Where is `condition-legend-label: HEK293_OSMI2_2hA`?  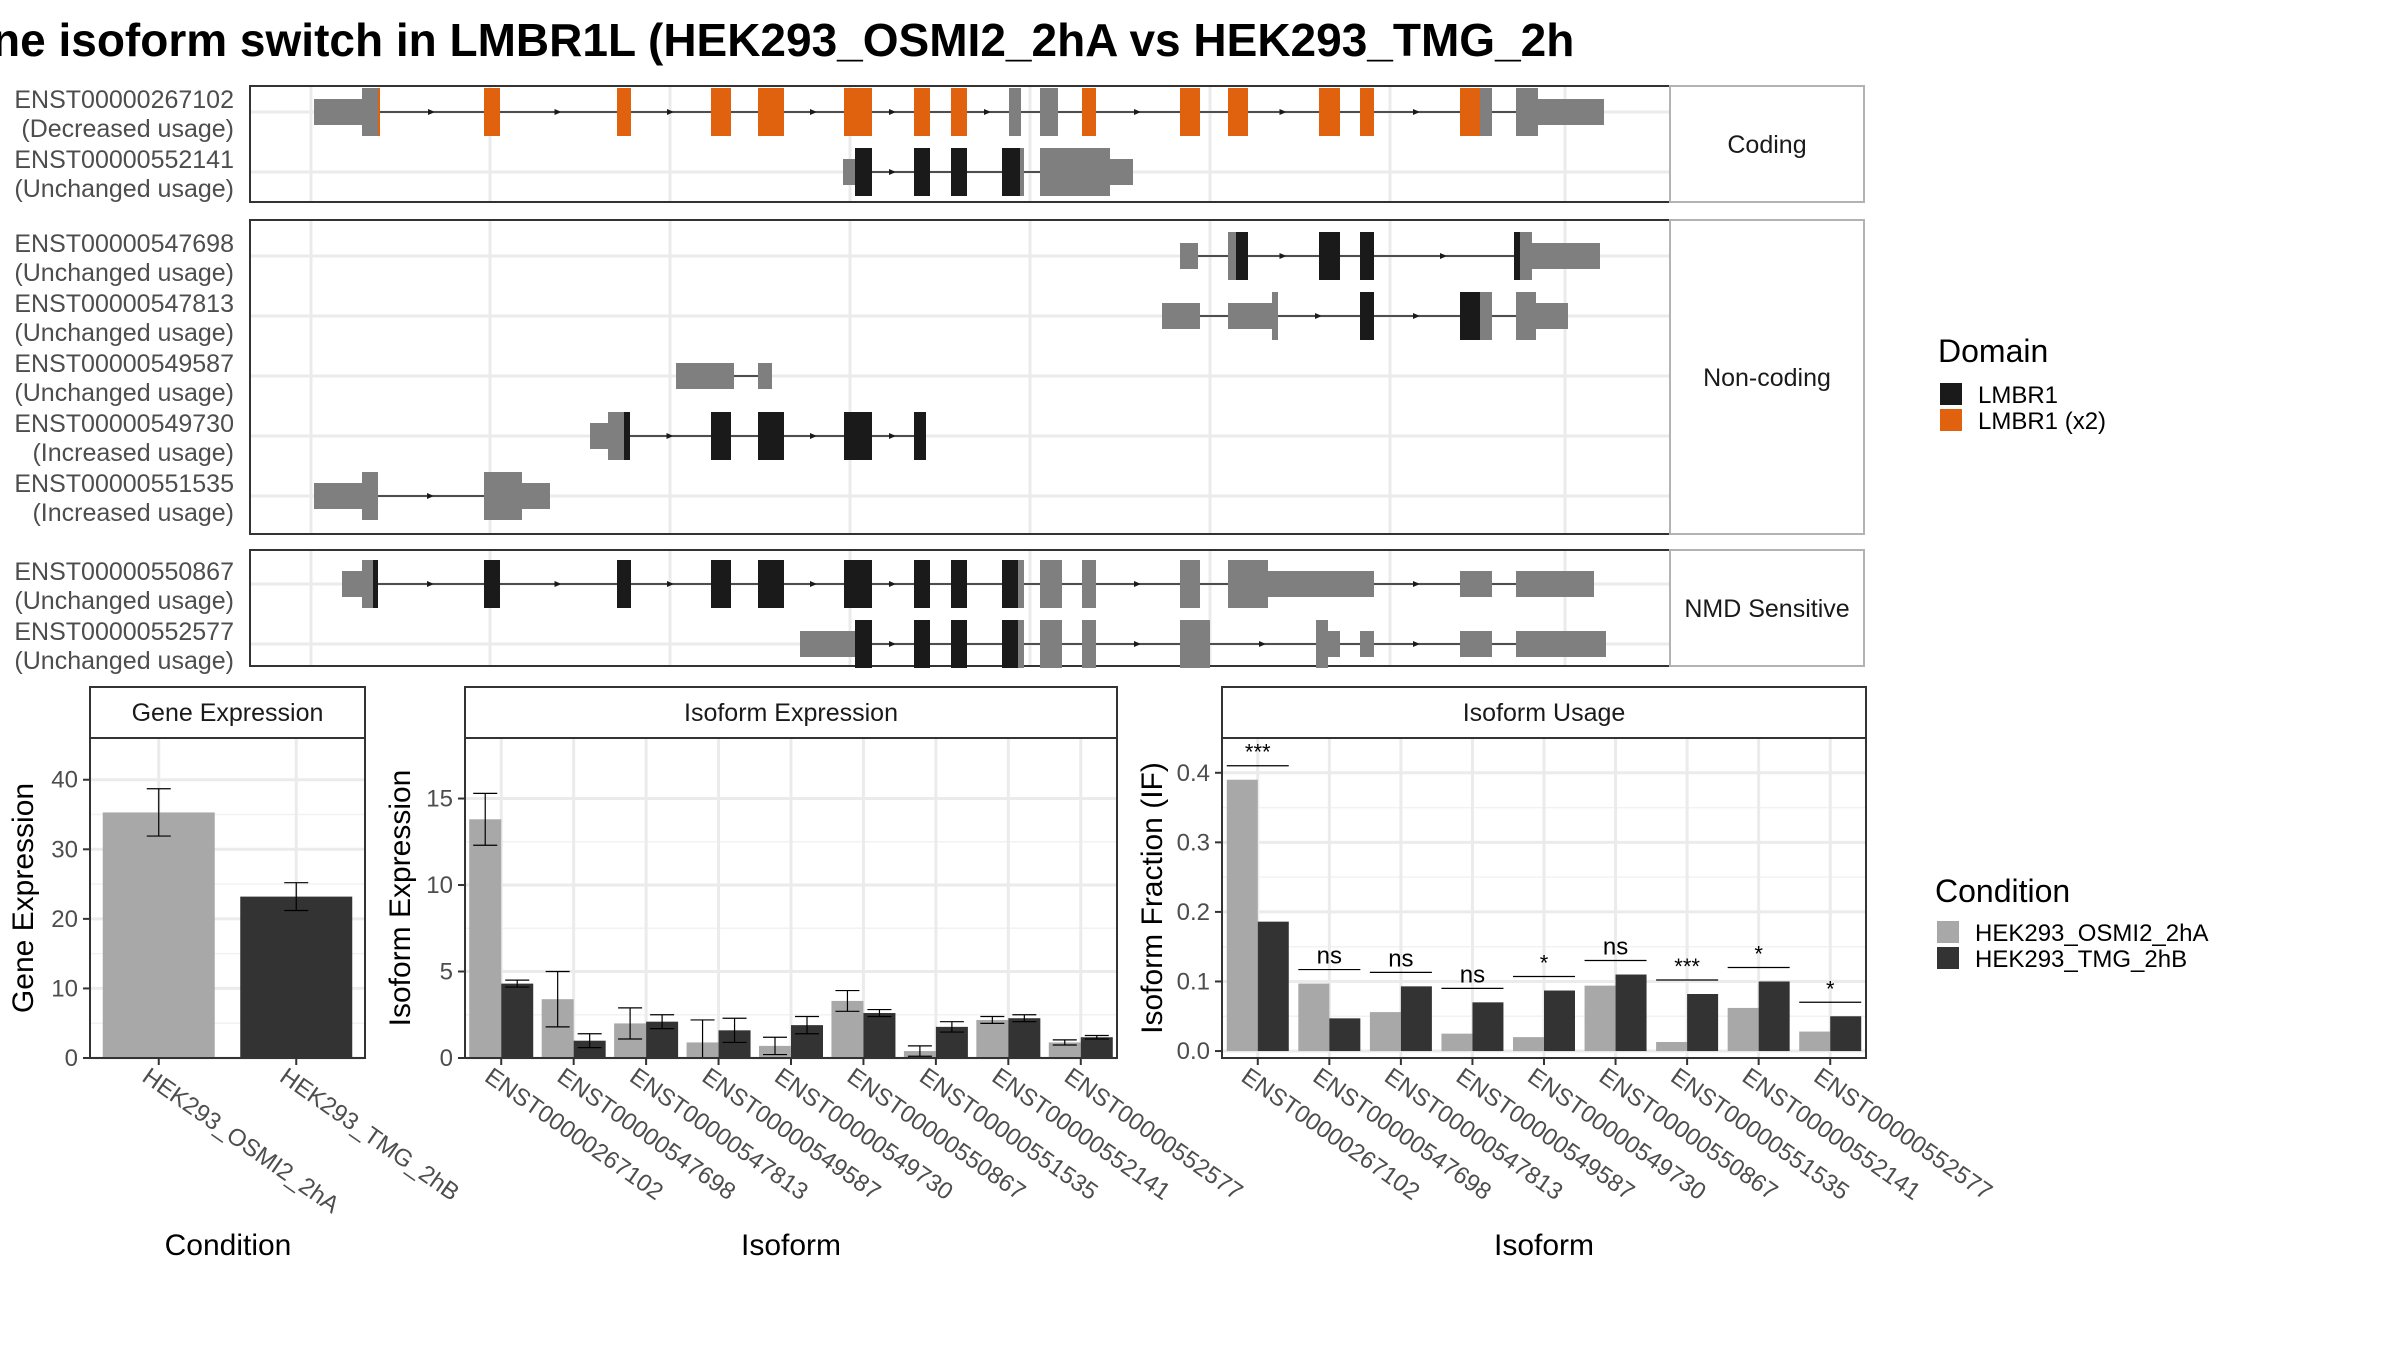
condition-legend-label: HEK293_OSMI2_2hA is located at coordinates (2091, 933).